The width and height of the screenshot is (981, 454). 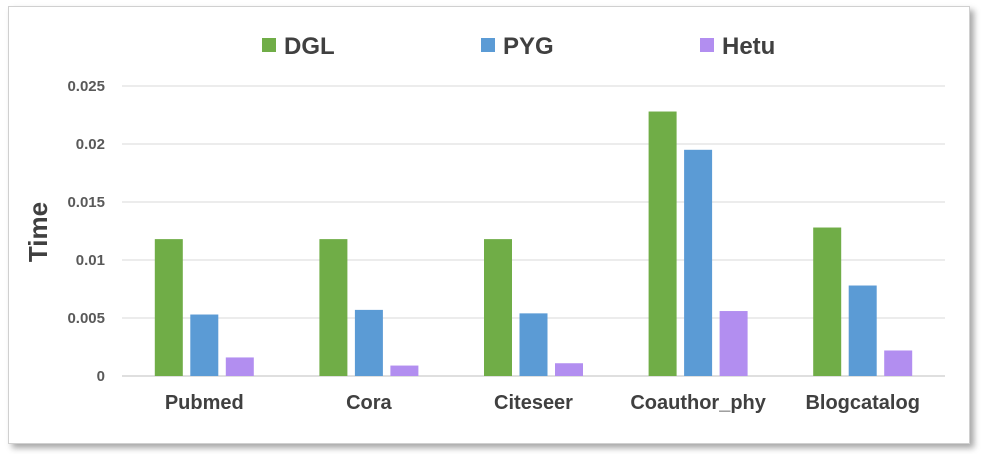 What do you see at coordinates (748, 46) in the screenshot?
I see `legend-label-hetu: Hetu` at bounding box center [748, 46].